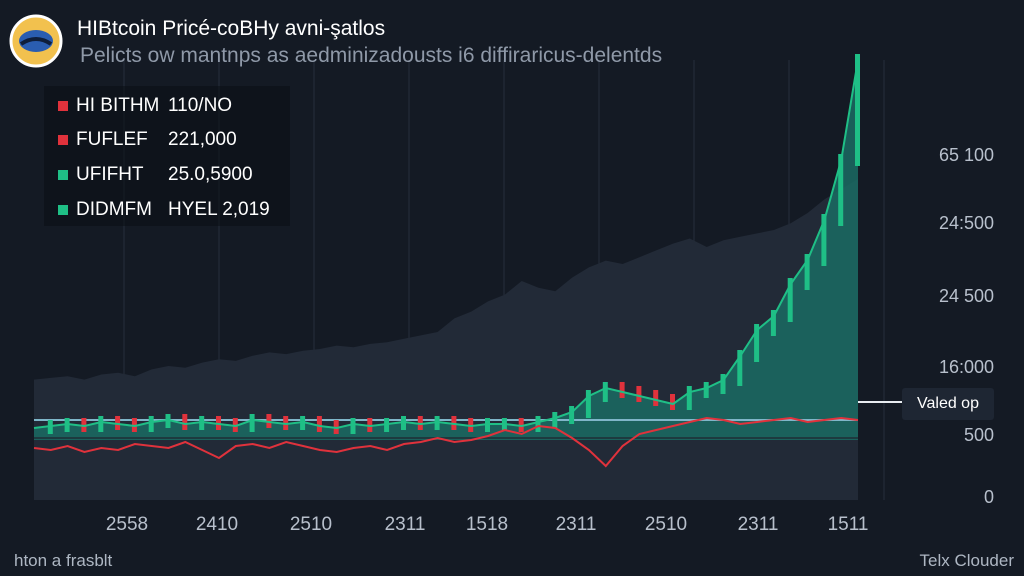 The image size is (1024, 576). Describe the element at coordinates (155, 175) in the screenshot. I see `legend-item: UFIFHT 25.0,5900` at that location.